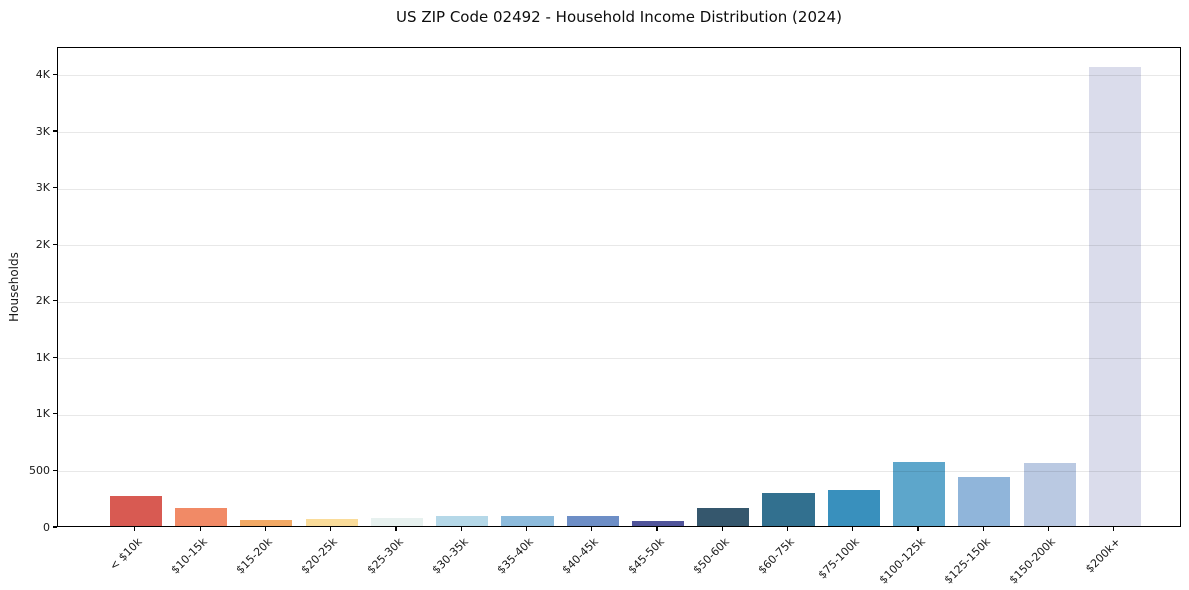 The image size is (1189, 590). Describe the element at coordinates (515, 556) in the screenshot. I see `x-tick-label: $35-40k` at that location.